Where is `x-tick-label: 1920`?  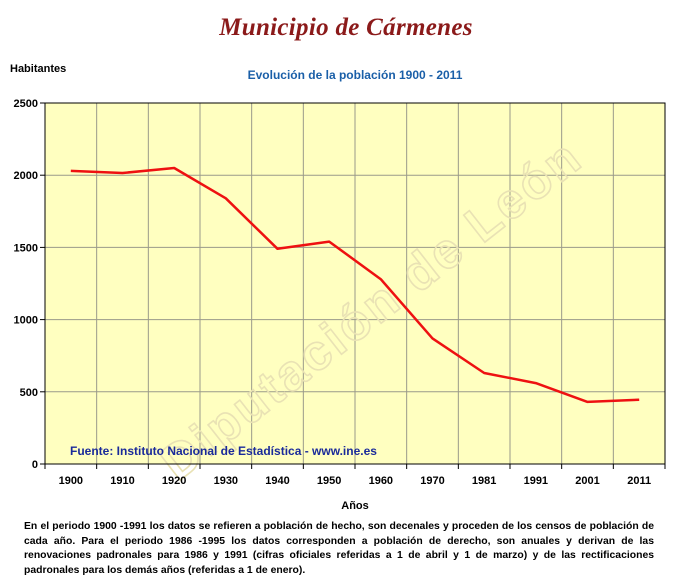 x-tick-label: 1920 is located at coordinates (174, 481).